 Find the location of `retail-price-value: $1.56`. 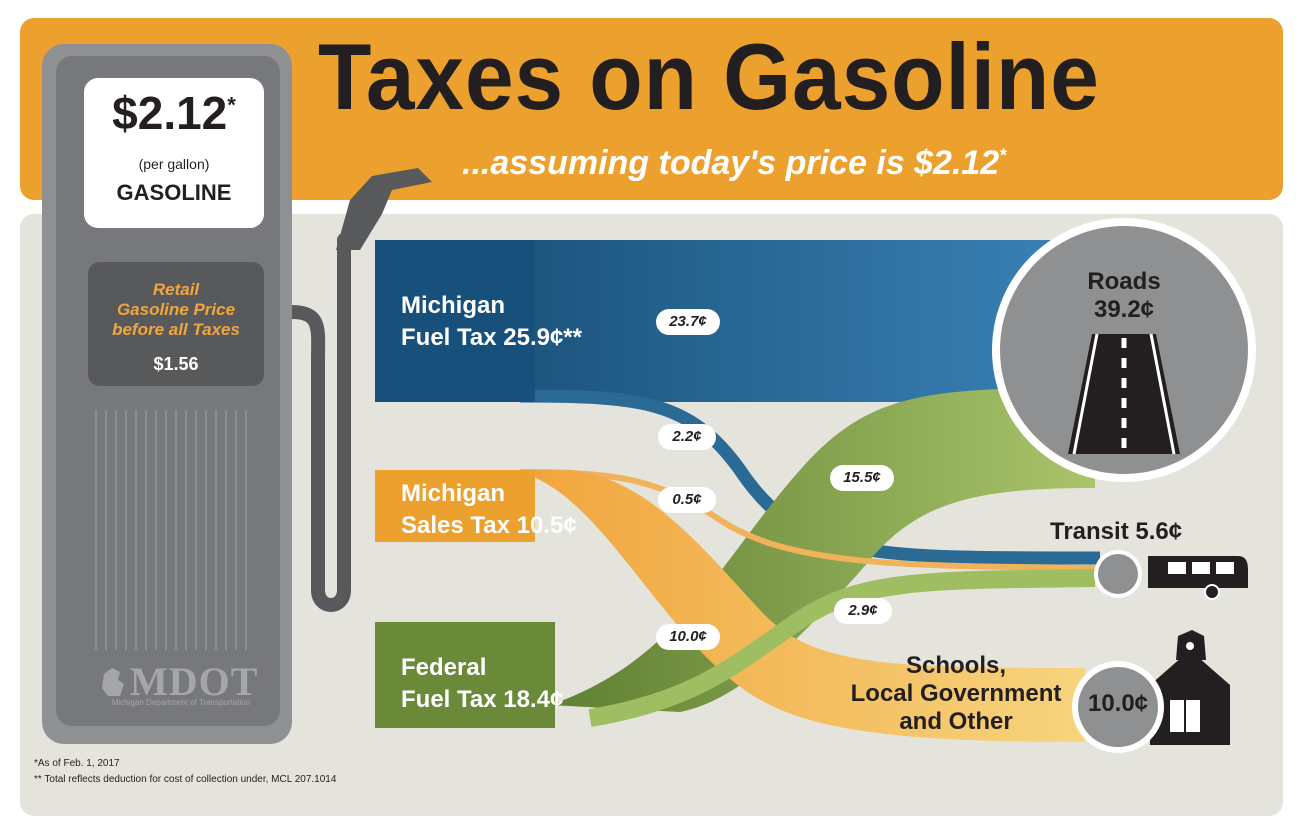

retail-price-value: $1.56 is located at coordinates (176, 364).